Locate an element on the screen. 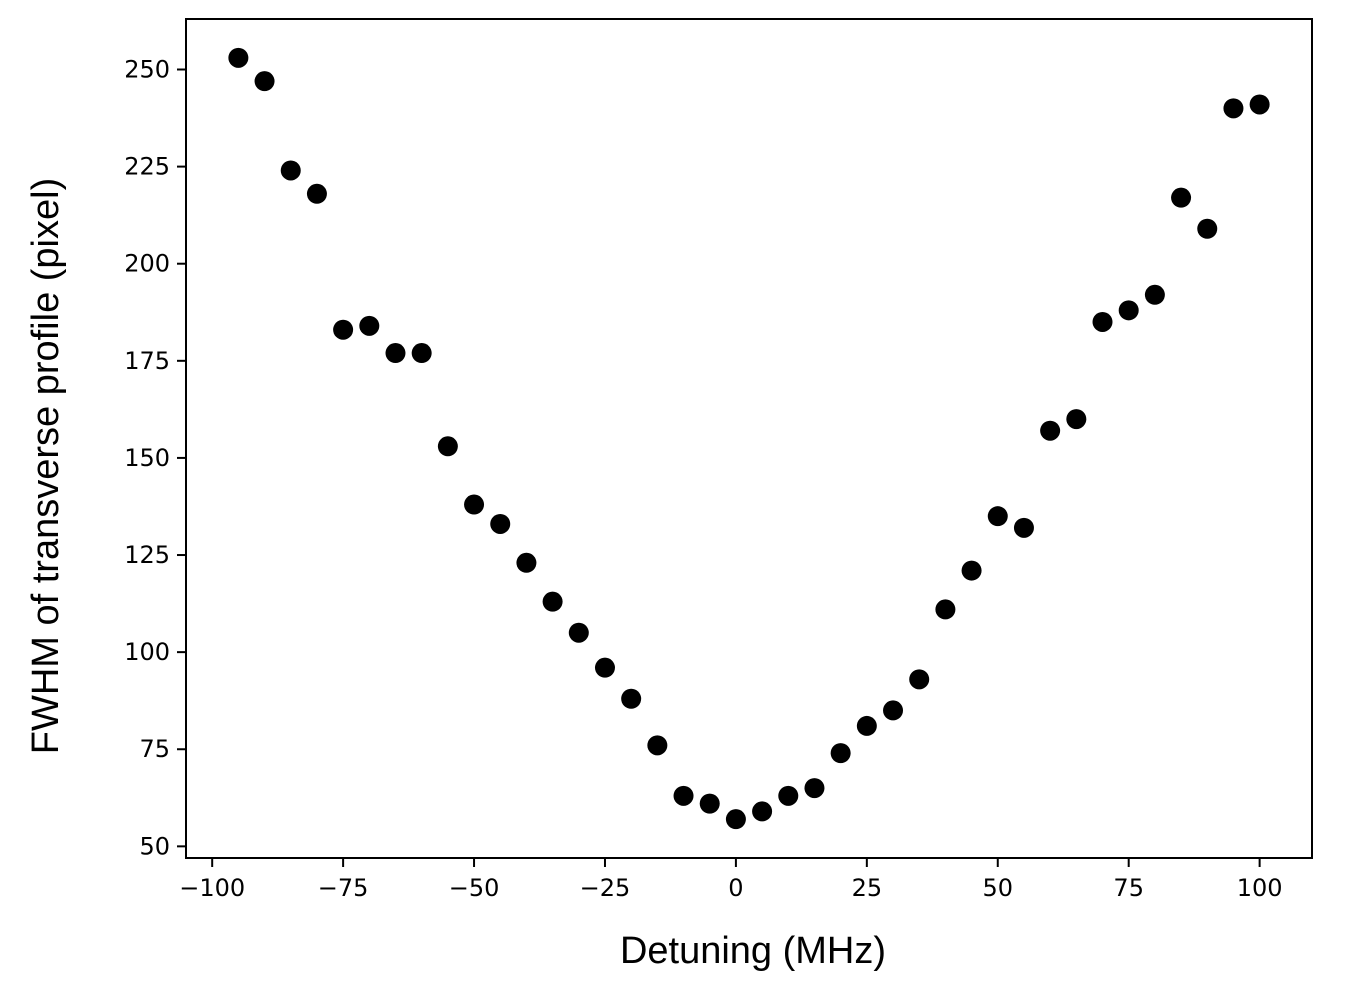 This screenshot has width=1350, height=994. y-tick-label: 200 is located at coordinates (147, 264).